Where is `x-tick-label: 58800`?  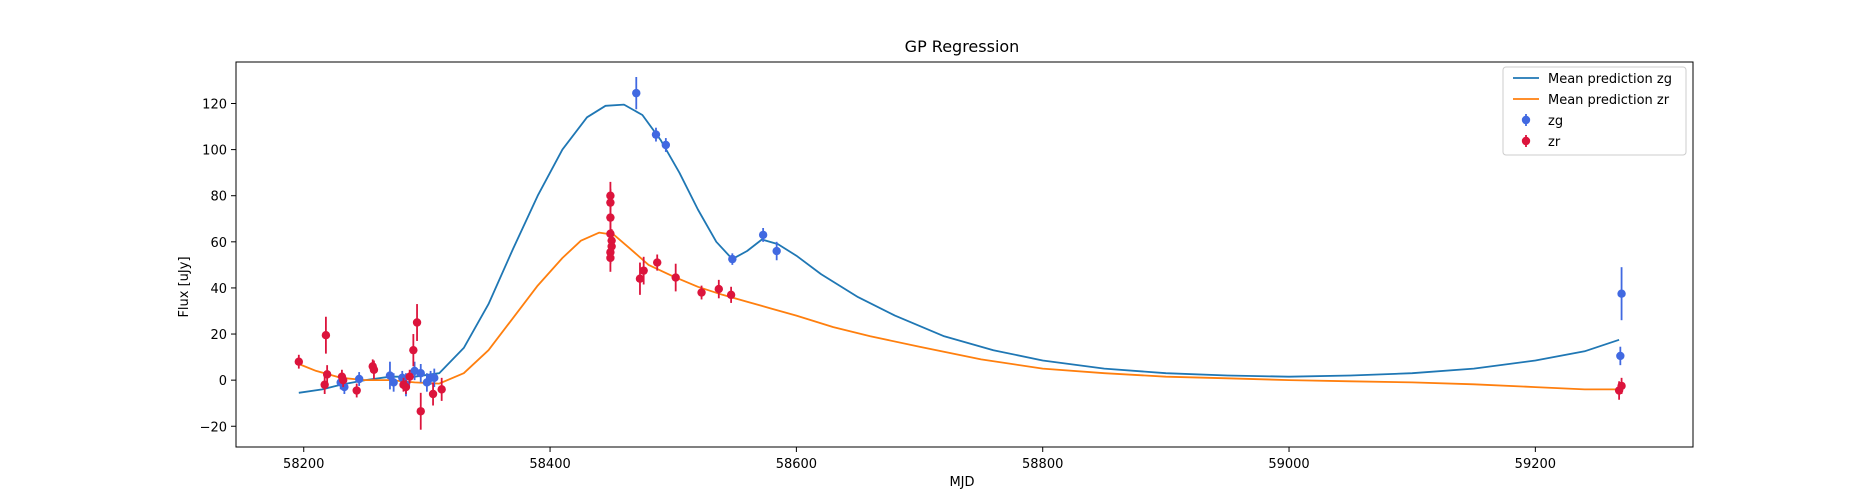 x-tick-label: 58800 is located at coordinates (1042, 464).